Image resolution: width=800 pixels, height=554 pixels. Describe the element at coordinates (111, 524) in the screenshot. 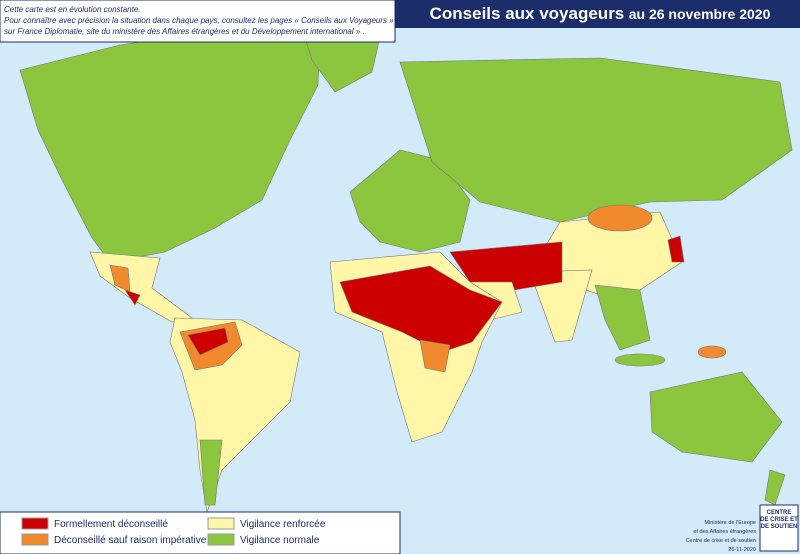

I see `legend-label: Formellement déconseillé` at that location.